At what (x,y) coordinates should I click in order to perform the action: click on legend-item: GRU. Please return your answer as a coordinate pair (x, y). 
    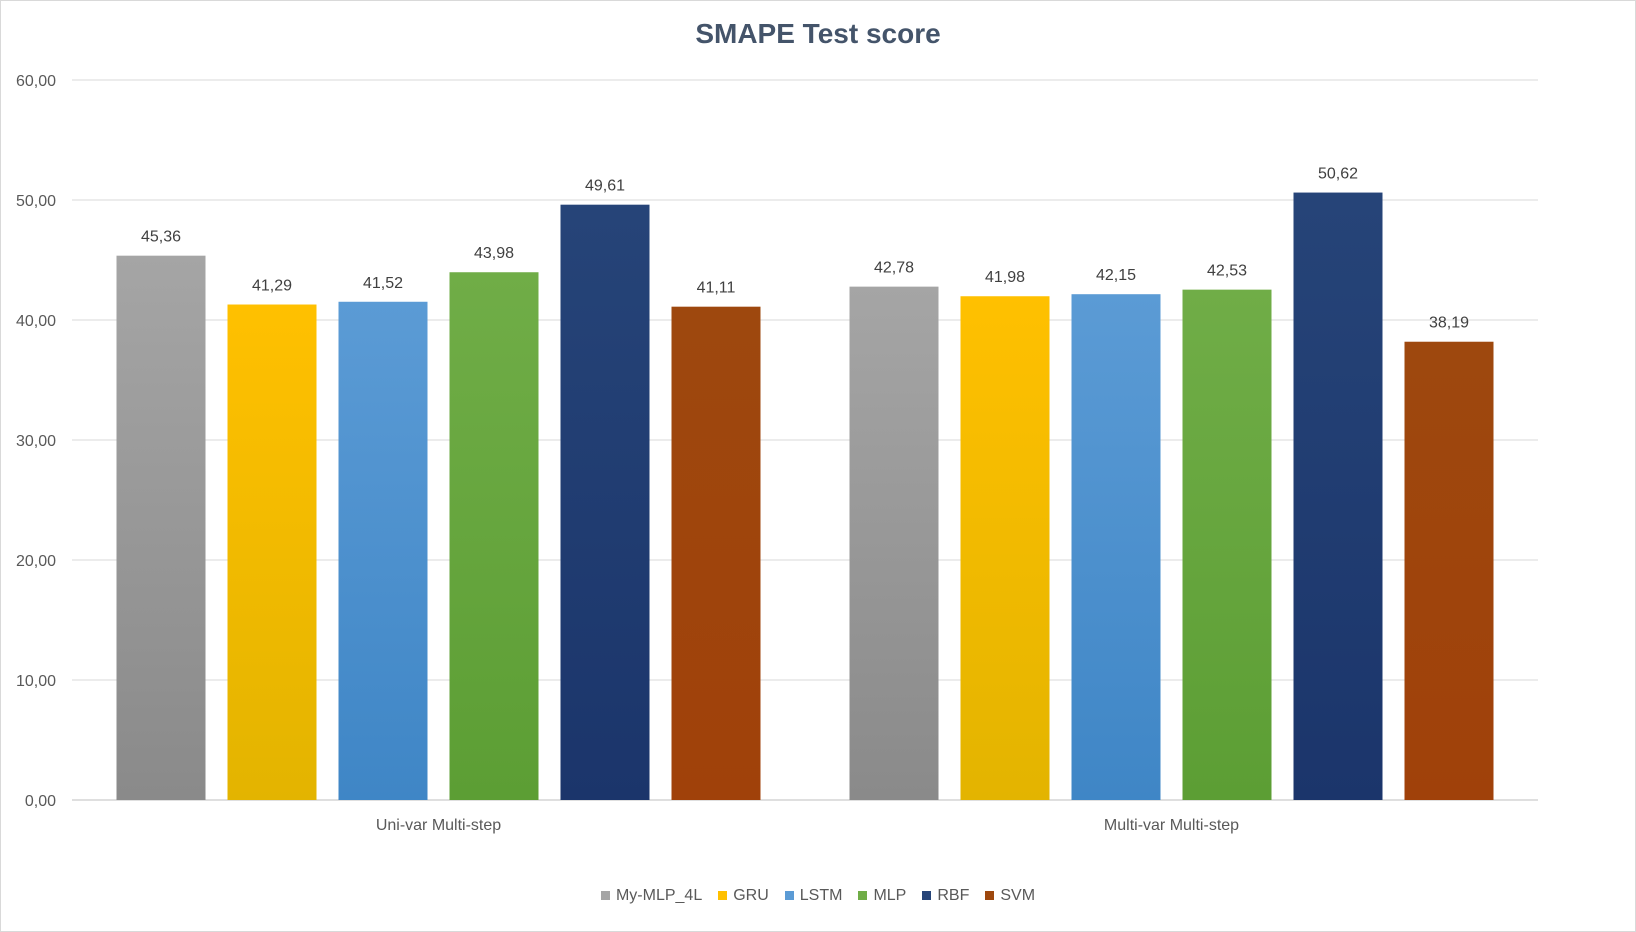
    Looking at the image, I should click on (743, 896).